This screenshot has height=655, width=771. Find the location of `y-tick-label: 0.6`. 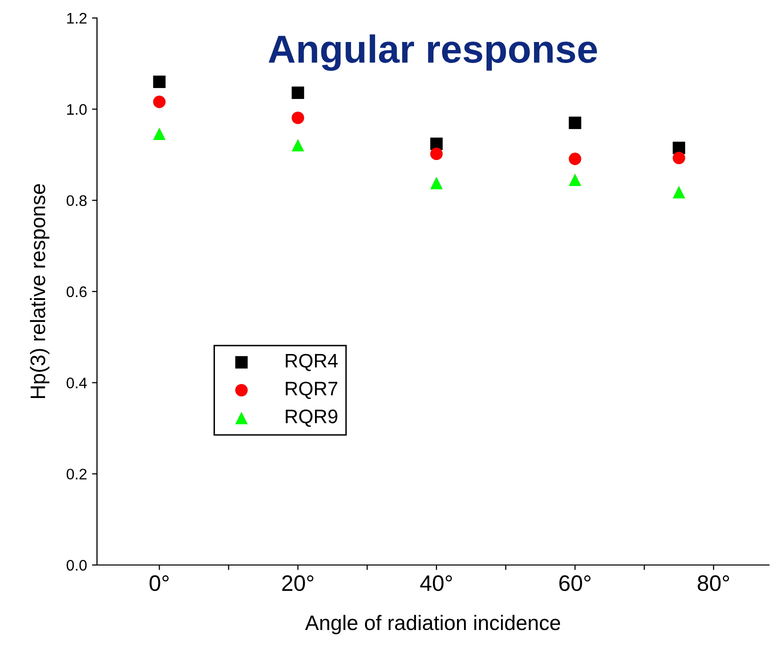

y-tick-label: 0.6 is located at coordinates (76, 292).